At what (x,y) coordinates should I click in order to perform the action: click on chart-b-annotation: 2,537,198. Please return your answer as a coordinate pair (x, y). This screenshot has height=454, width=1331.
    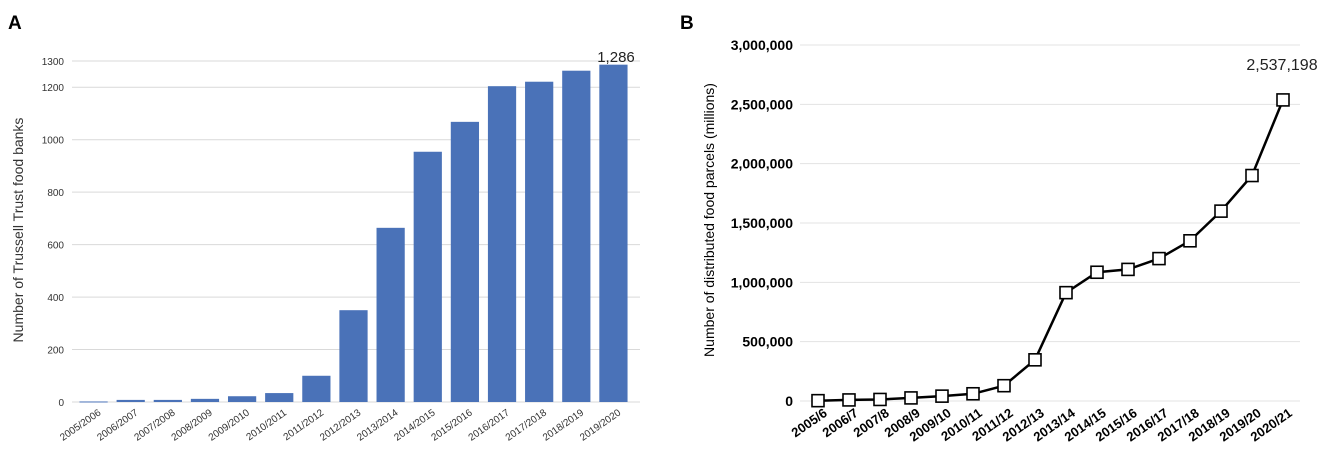
    Looking at the image, I should click on (1281, 65).